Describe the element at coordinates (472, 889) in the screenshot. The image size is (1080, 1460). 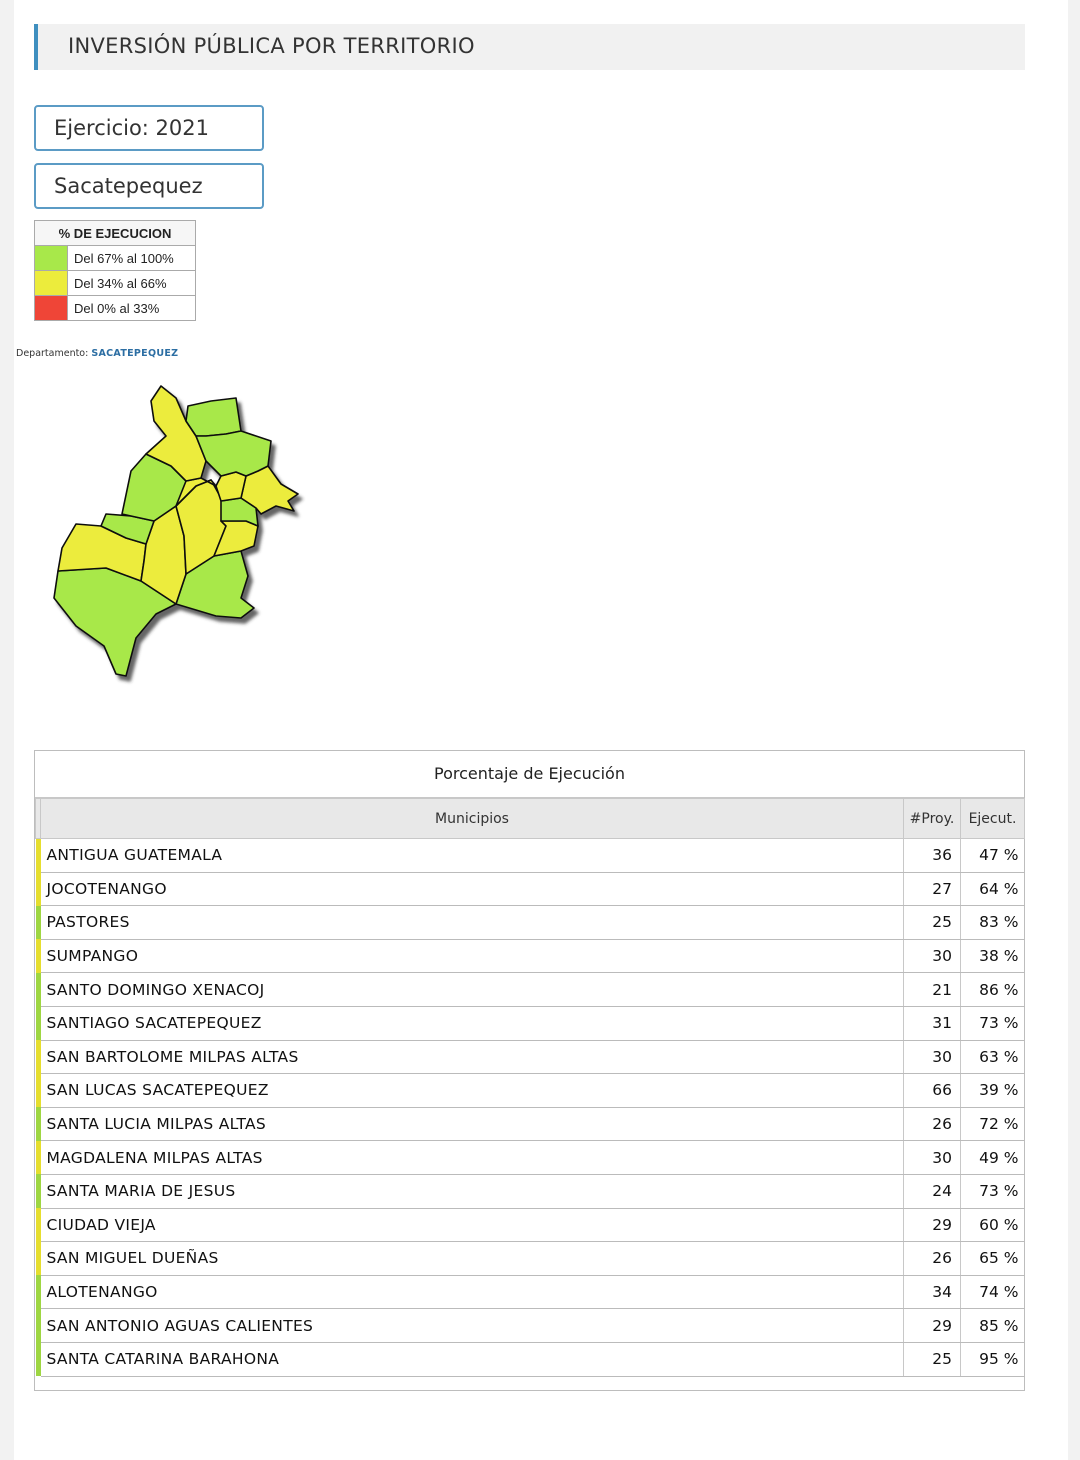
I see `municipio-name: JOCOTENANGO` at that location.